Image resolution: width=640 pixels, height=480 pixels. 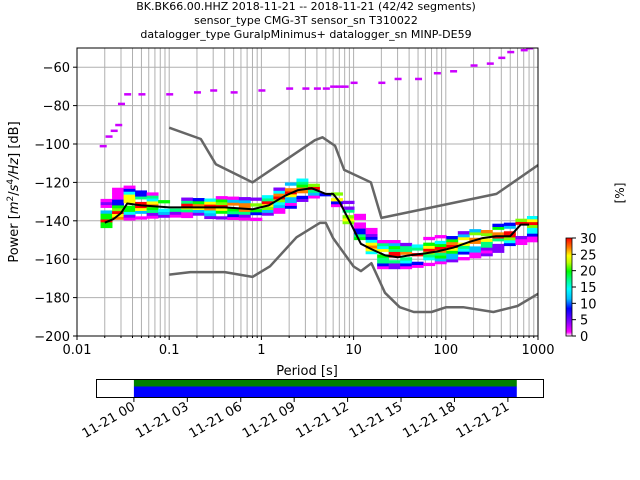 What do you see at coordinates (162, 420) in the screenshot?
I see `availability-tick-label: 11-21 03` at bounding box center [162, 420].